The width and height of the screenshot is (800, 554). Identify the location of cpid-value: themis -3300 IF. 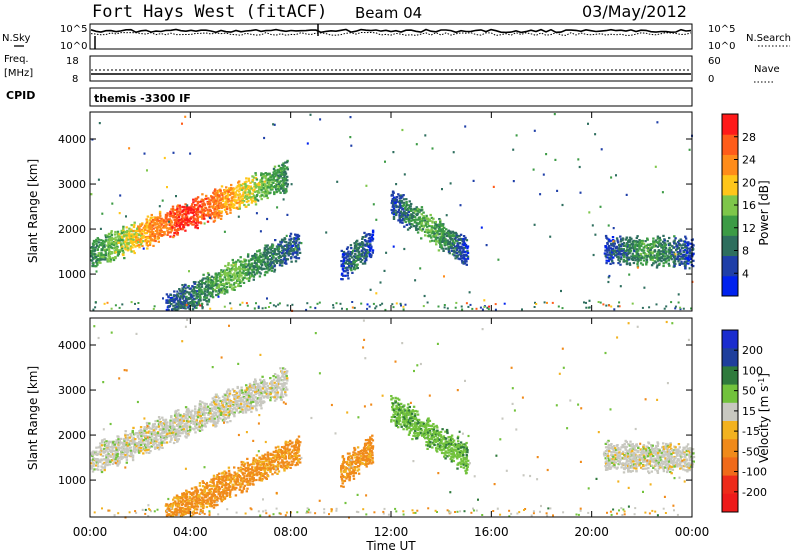
(142, 98).